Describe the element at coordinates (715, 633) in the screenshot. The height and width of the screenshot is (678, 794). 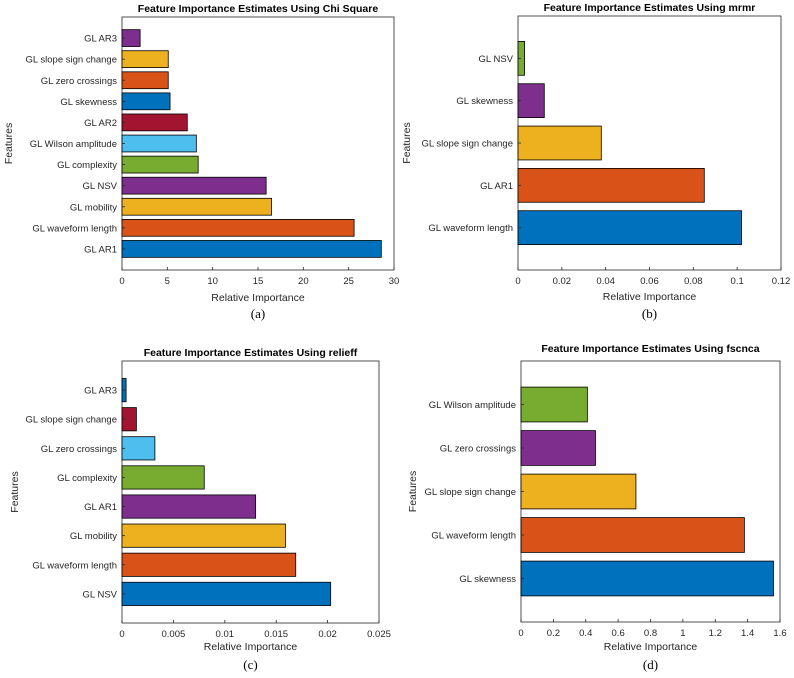
I see `x-tick-label: 1.2` at that location.